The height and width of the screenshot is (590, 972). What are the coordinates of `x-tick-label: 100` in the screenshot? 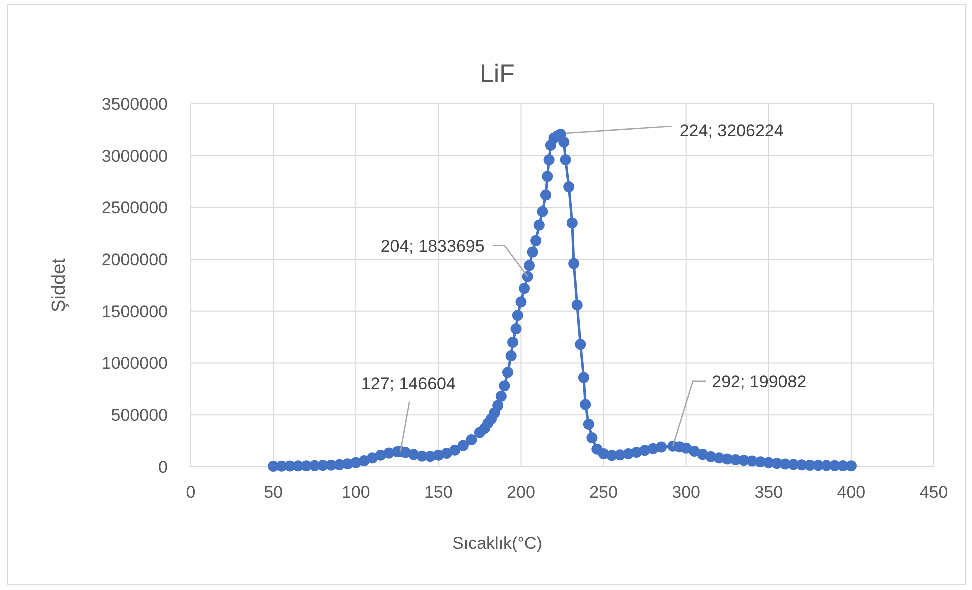 It's located at (356, 492).